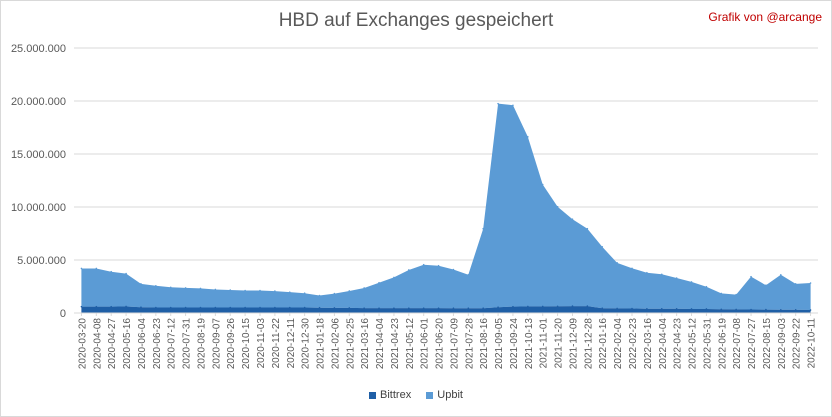  I want to click on legend-label-bittrex: Bittrex, so click(396, 395).